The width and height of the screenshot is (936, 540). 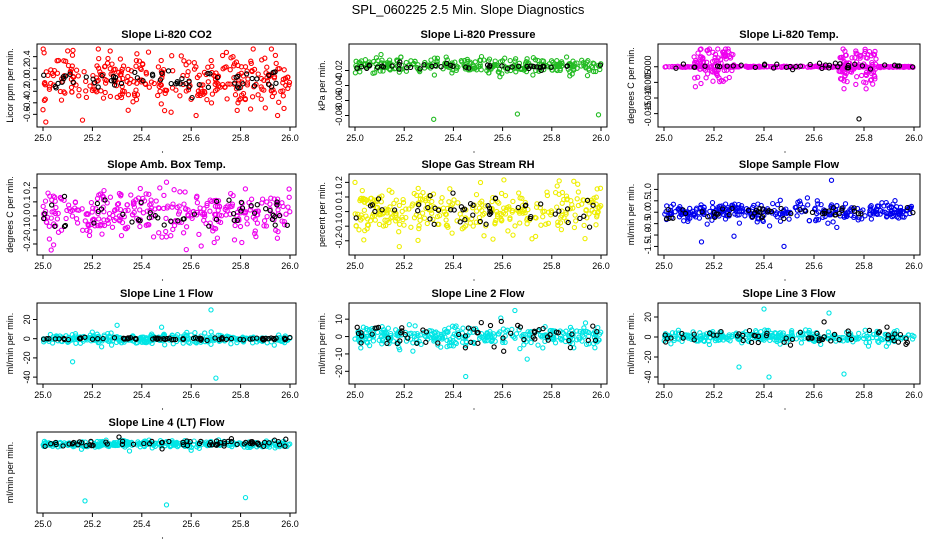 I want to click on series-subset, so click(x=794, y=91).